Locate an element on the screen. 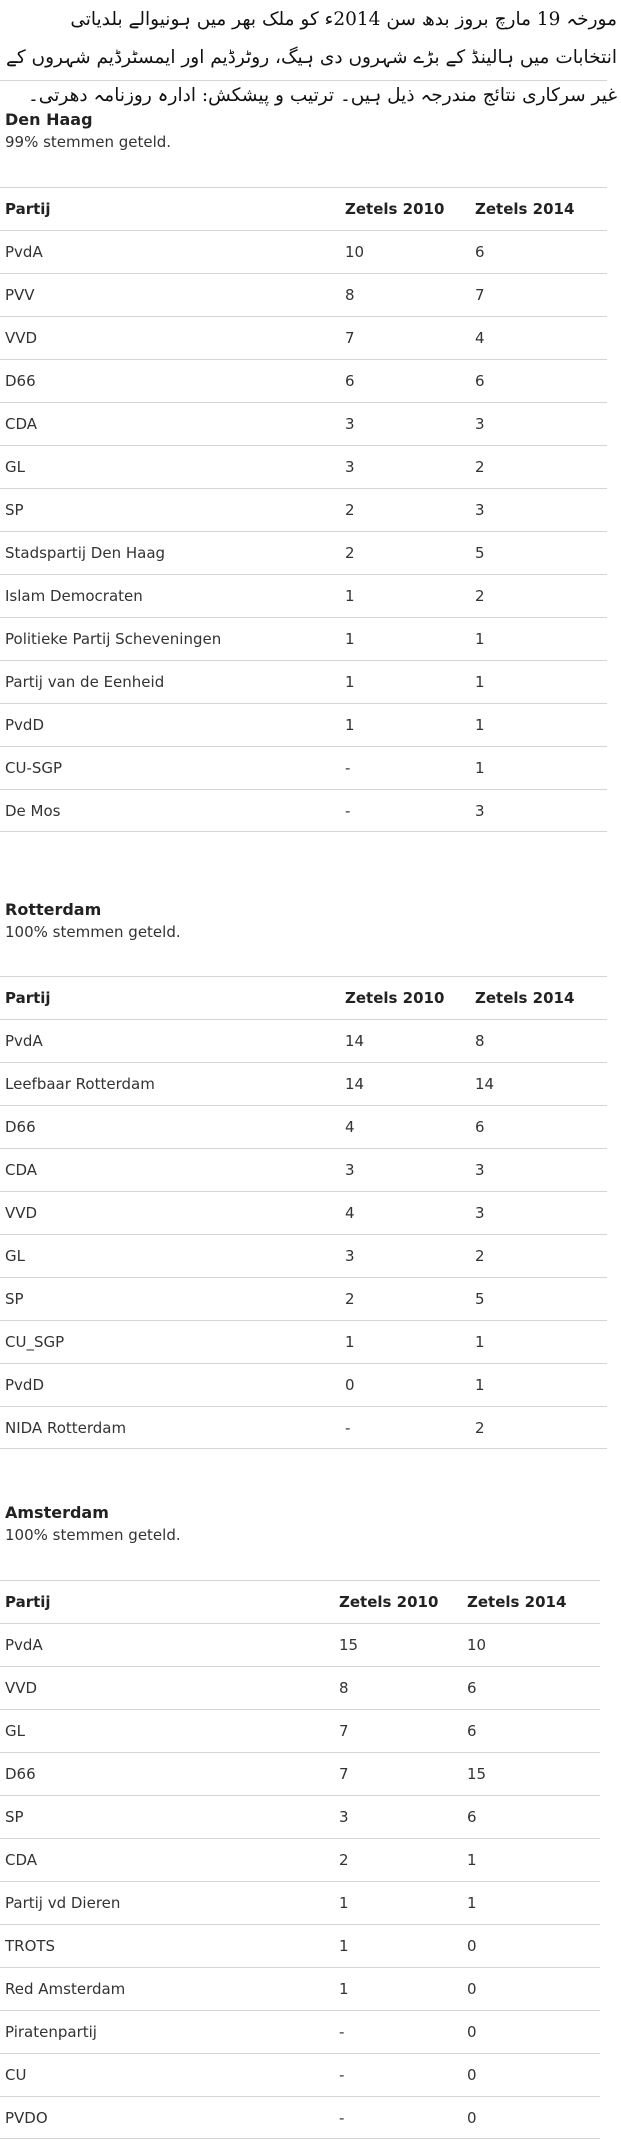 This screenshot has width=621, height=2139. table-row: Piratenpartij - 0 is located at coordinates (300, 2031).